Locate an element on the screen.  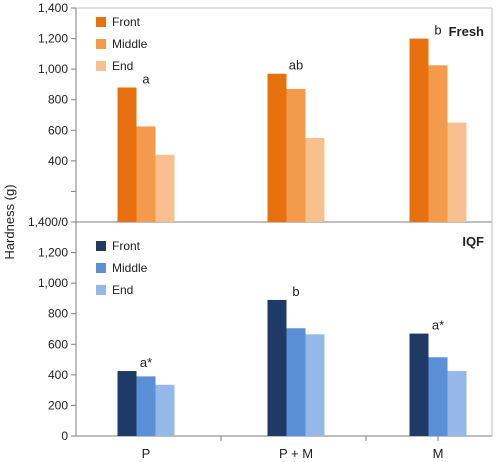
iqf-legend: Front Middle End is located at coordinates (122, 268).